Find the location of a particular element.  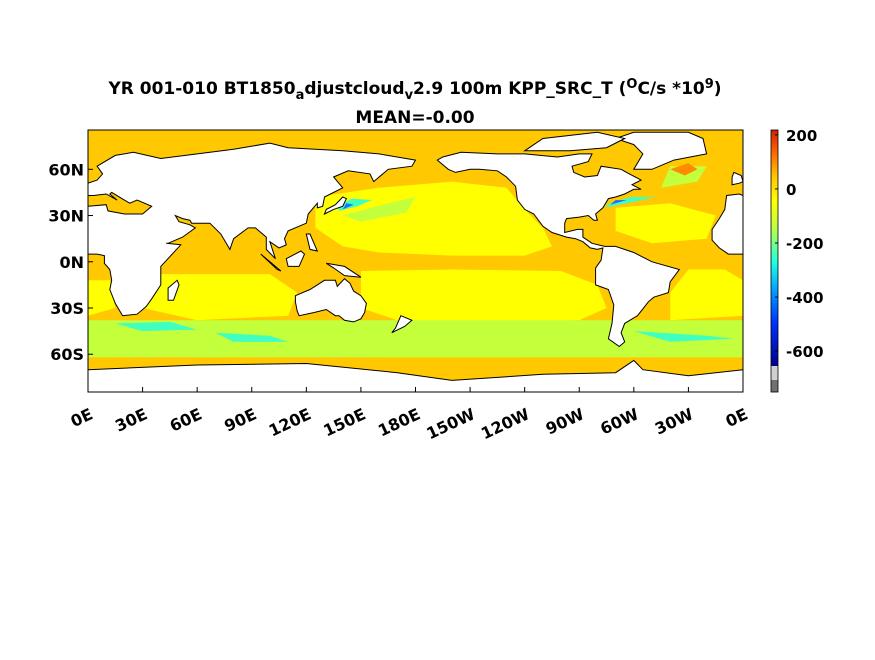

title-part: a is located at coordinates (300, 95).